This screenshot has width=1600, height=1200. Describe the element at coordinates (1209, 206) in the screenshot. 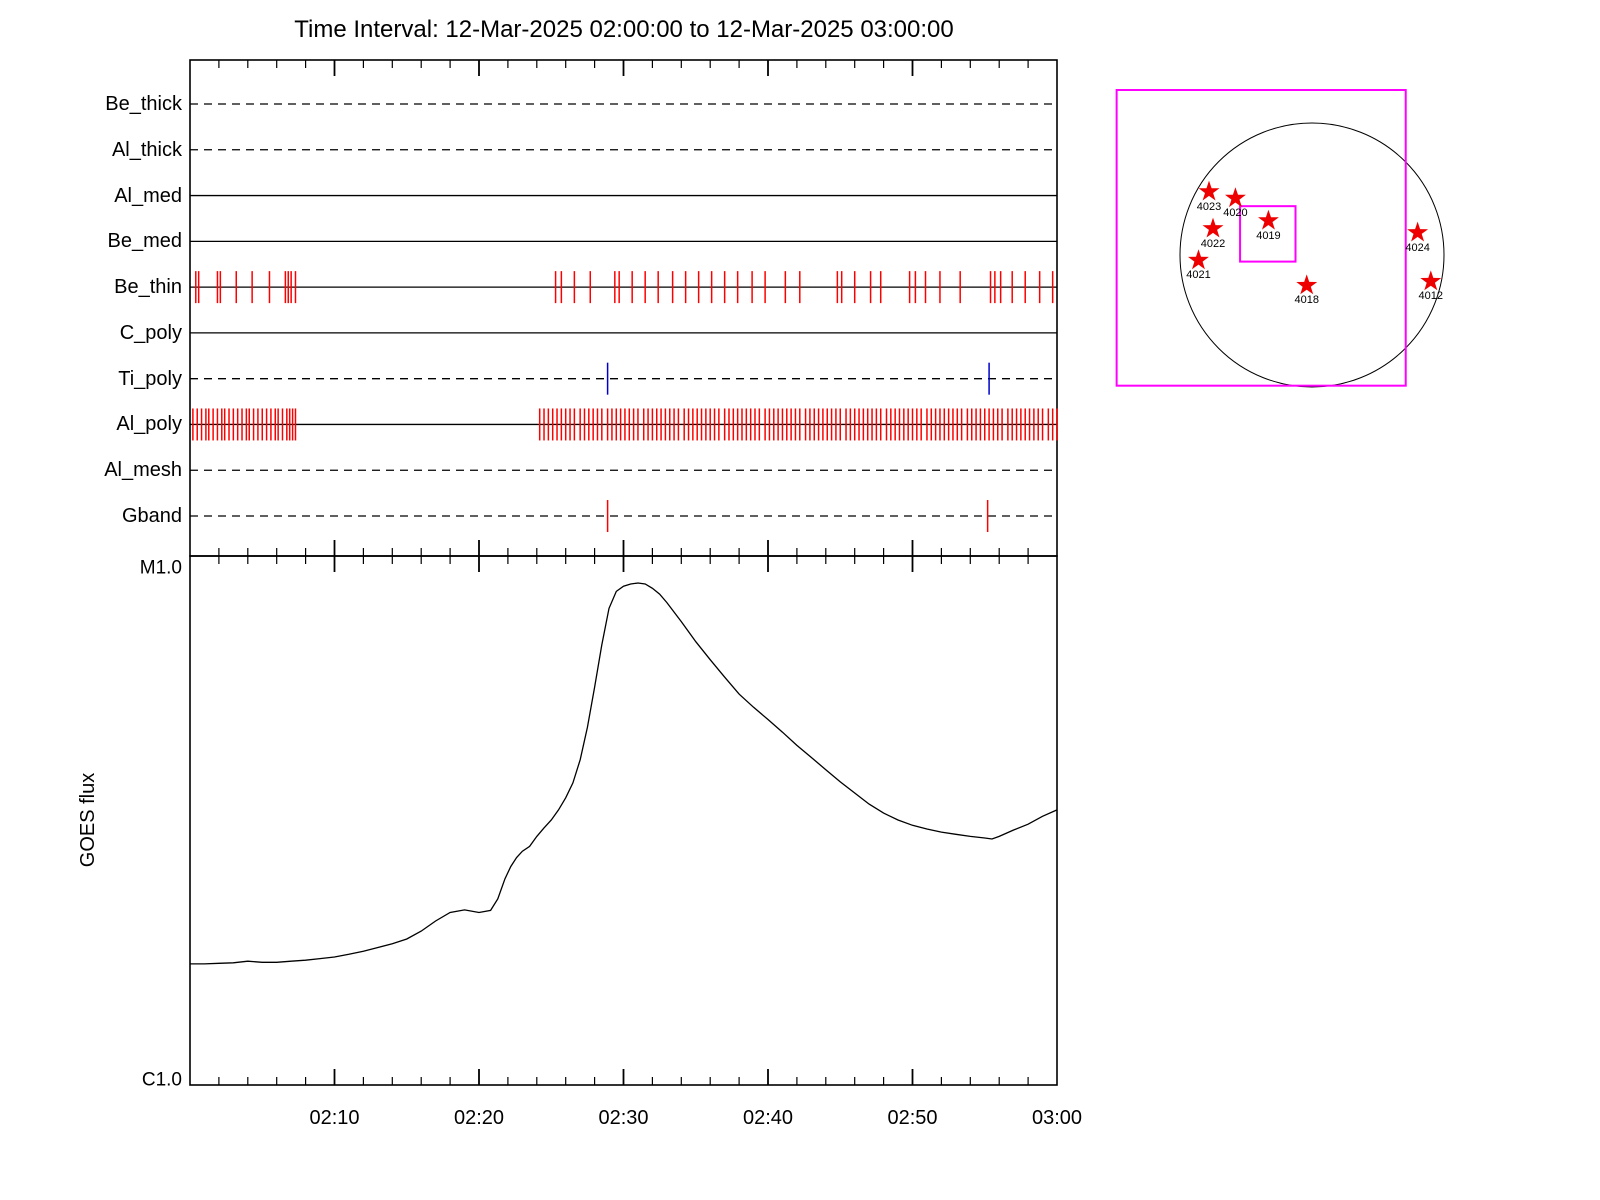

I see `active-region-label-4023: 4023` at that location.